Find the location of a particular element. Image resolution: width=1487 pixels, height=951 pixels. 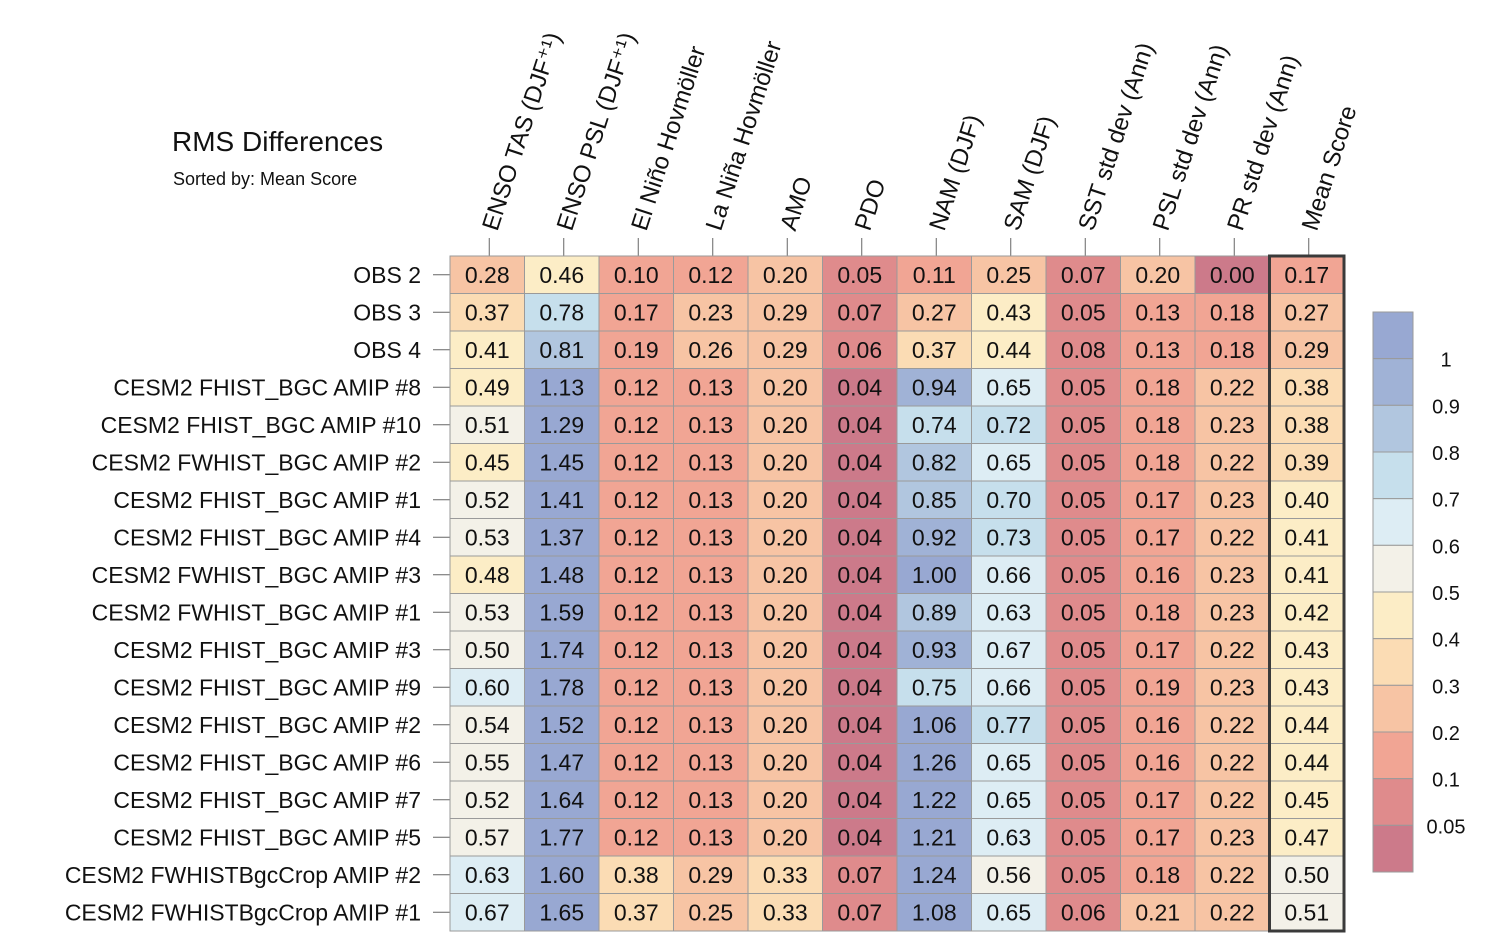

cell-value-label: 0.37 is located at coordinates (636, 912).